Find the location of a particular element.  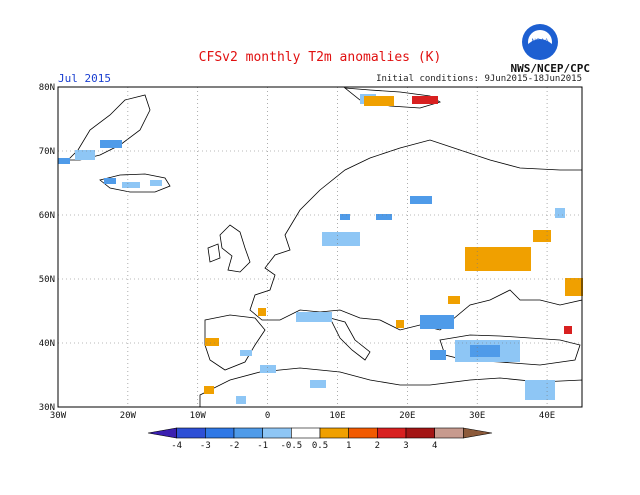

lon-tick-label: 20E is located at coordinates (407, 416).